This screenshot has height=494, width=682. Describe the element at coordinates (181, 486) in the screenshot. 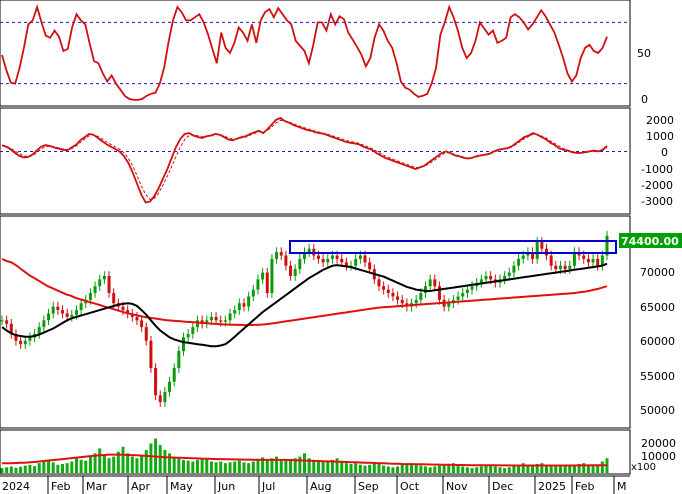

I see `month-label: May` at that location.